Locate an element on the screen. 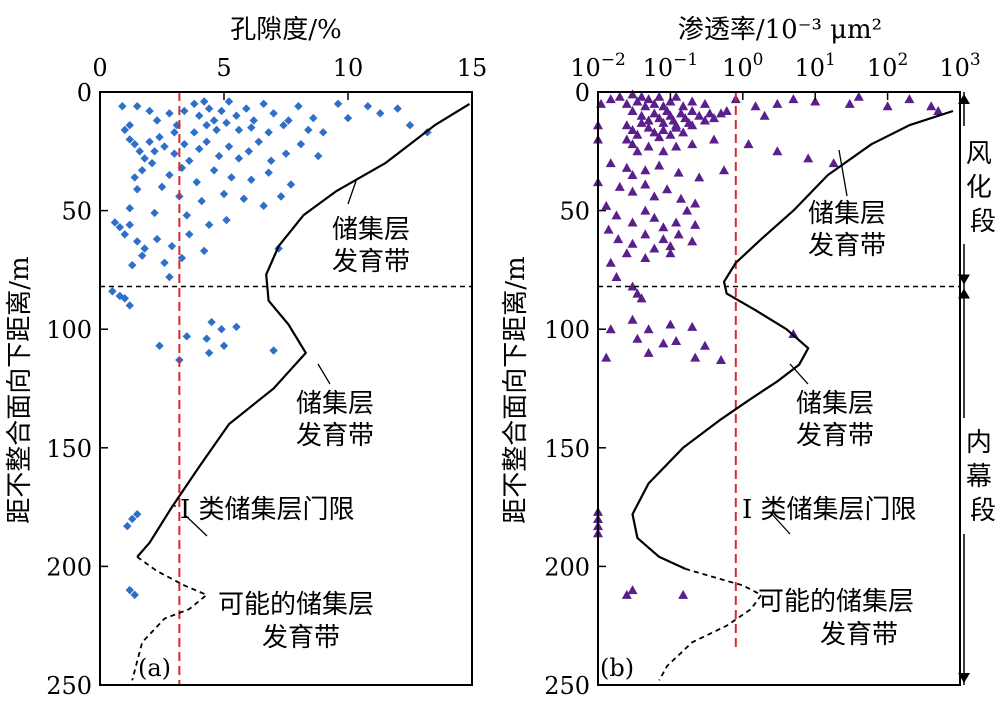  x-tick-label: 0 is located at coordinates (99, 68).